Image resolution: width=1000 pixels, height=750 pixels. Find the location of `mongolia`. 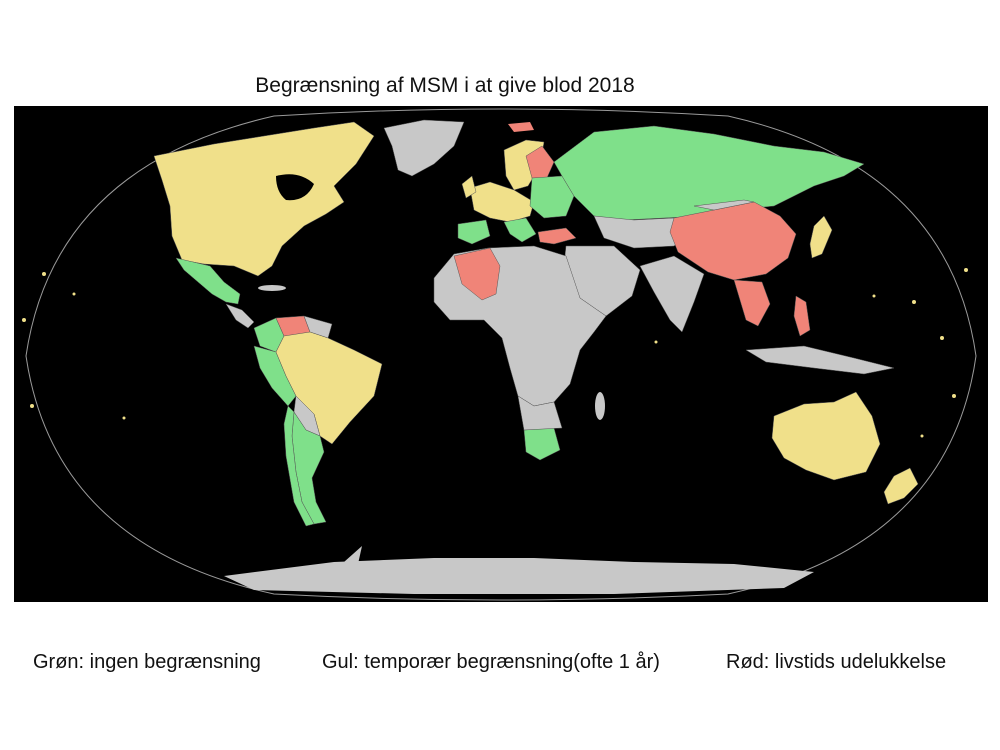

mongolia is located at coordinates (724, 205).